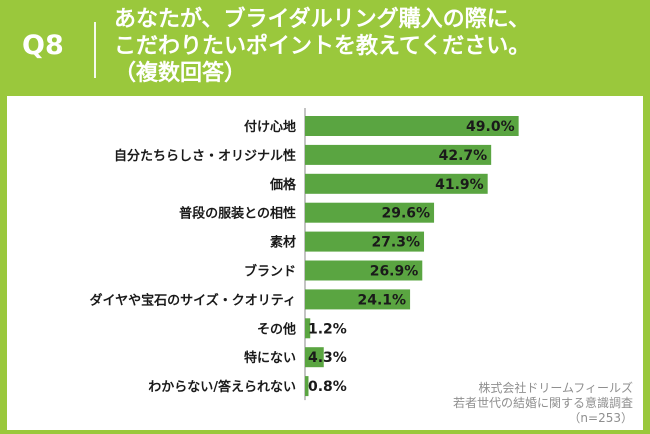  I want to click on source-survey: 若者世代の結婚に関する意識調査, so click(542, 403).